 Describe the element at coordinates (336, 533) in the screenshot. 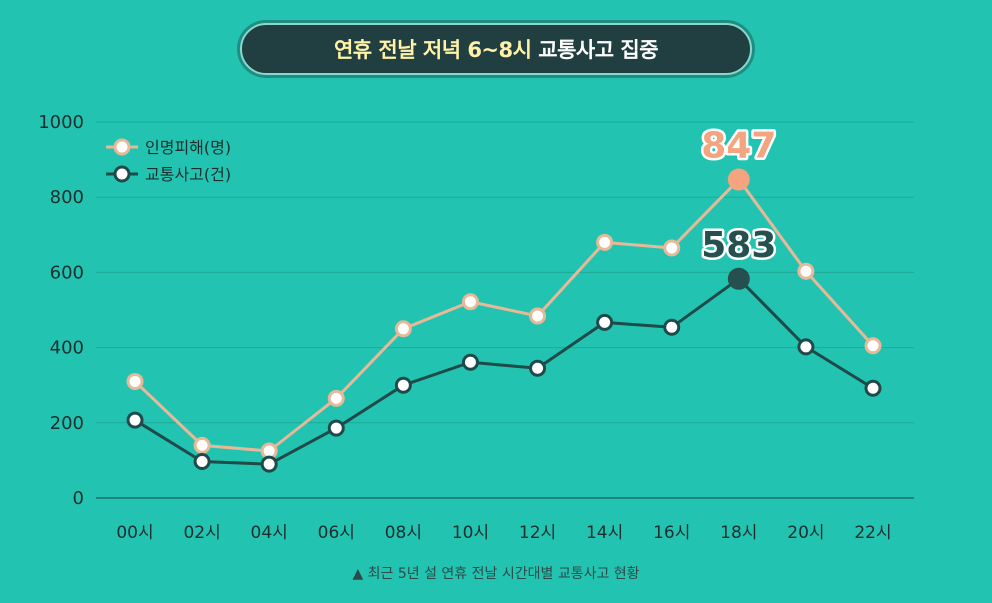

I see `x-tick-label: 06시` at that location.